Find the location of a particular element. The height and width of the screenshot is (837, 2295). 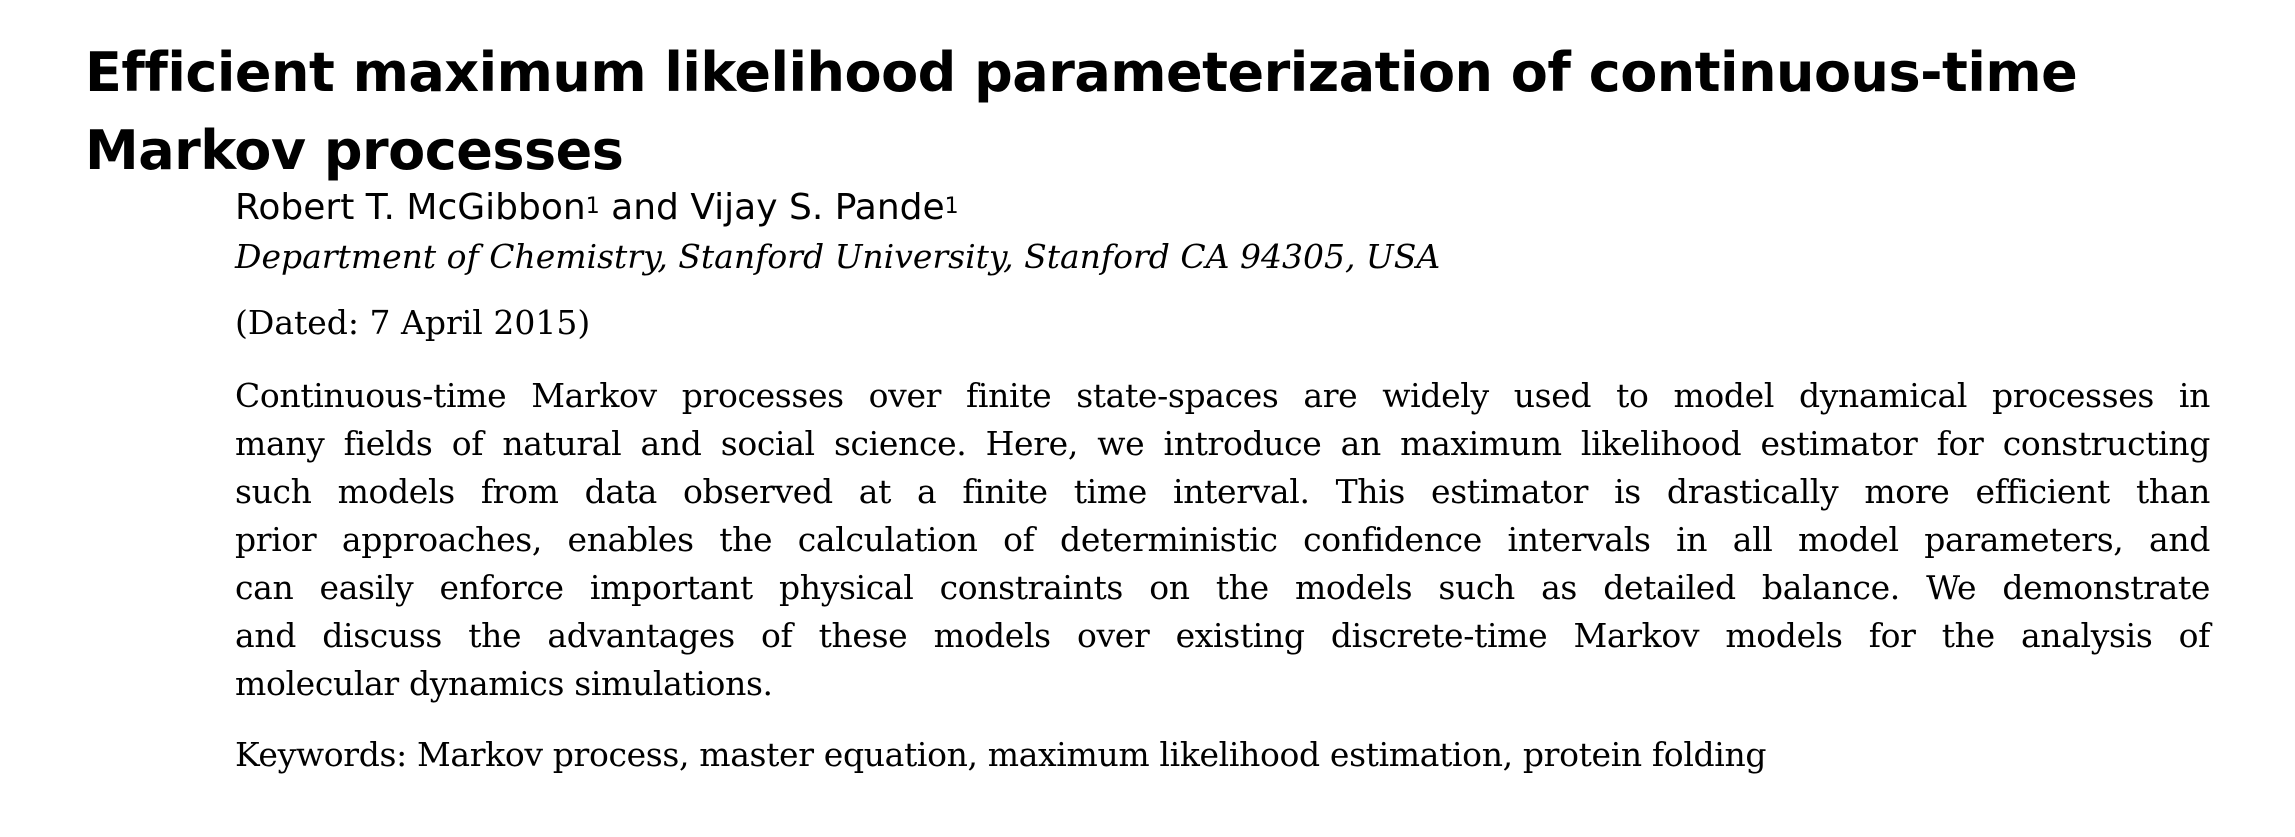

date-line: (Dated: 7 April 2015) is located at coordinates (413, 322).